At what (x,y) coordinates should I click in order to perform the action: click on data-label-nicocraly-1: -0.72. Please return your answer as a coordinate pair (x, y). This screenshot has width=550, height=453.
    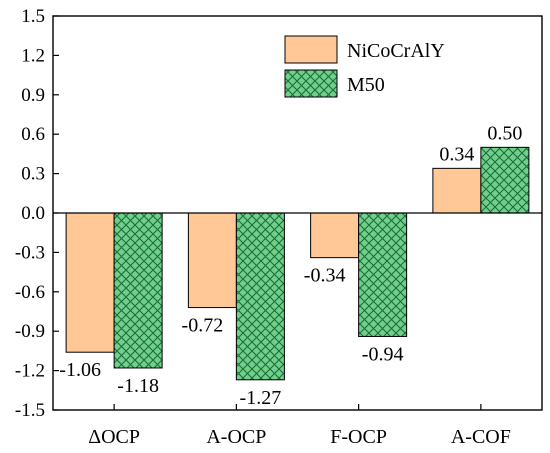
    Looking at the image, I should click on (203, 326).